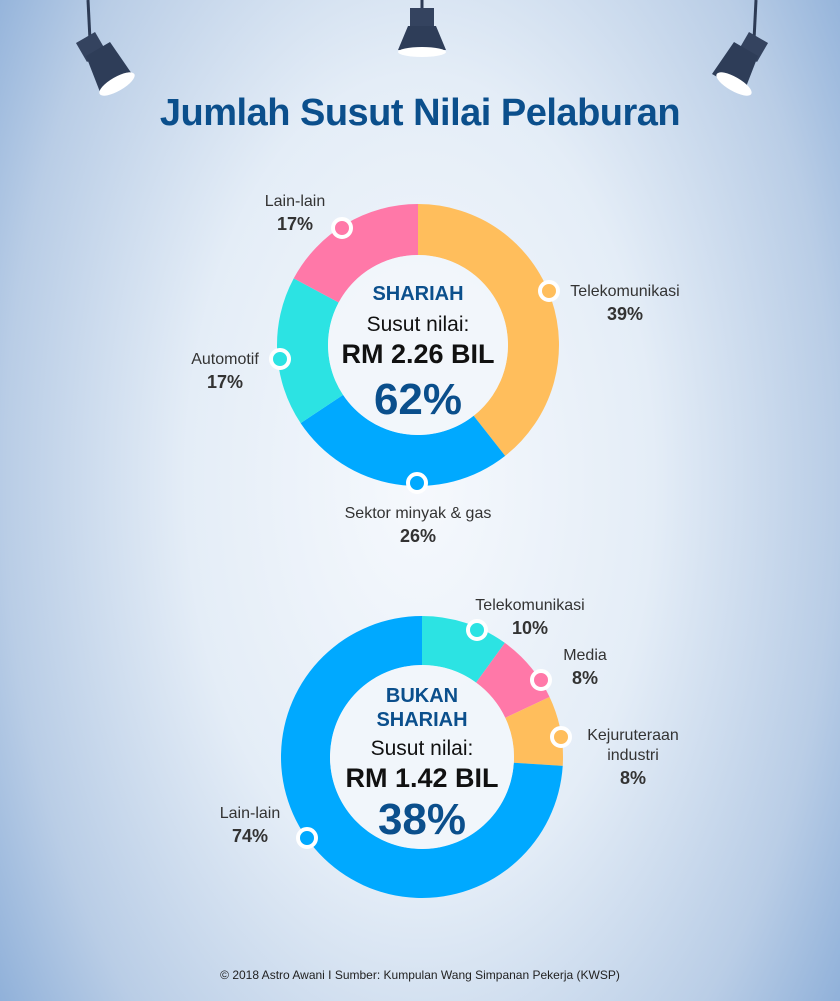  I want to click on slice-label: Lain-lain 17%, so click(295, 214).